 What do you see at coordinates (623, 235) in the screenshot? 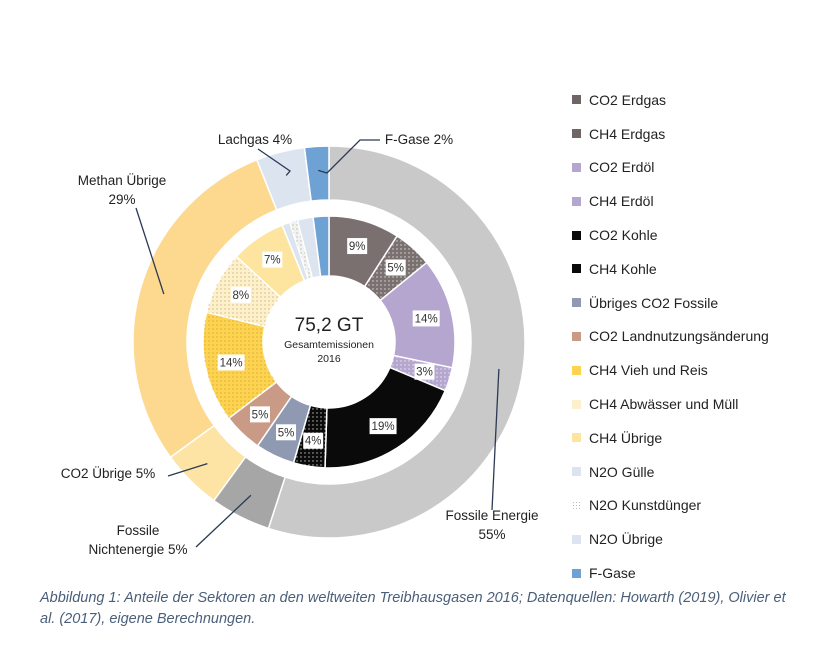
I see `legend-label: CO2 Kohle` at bounding box center [623, 235].